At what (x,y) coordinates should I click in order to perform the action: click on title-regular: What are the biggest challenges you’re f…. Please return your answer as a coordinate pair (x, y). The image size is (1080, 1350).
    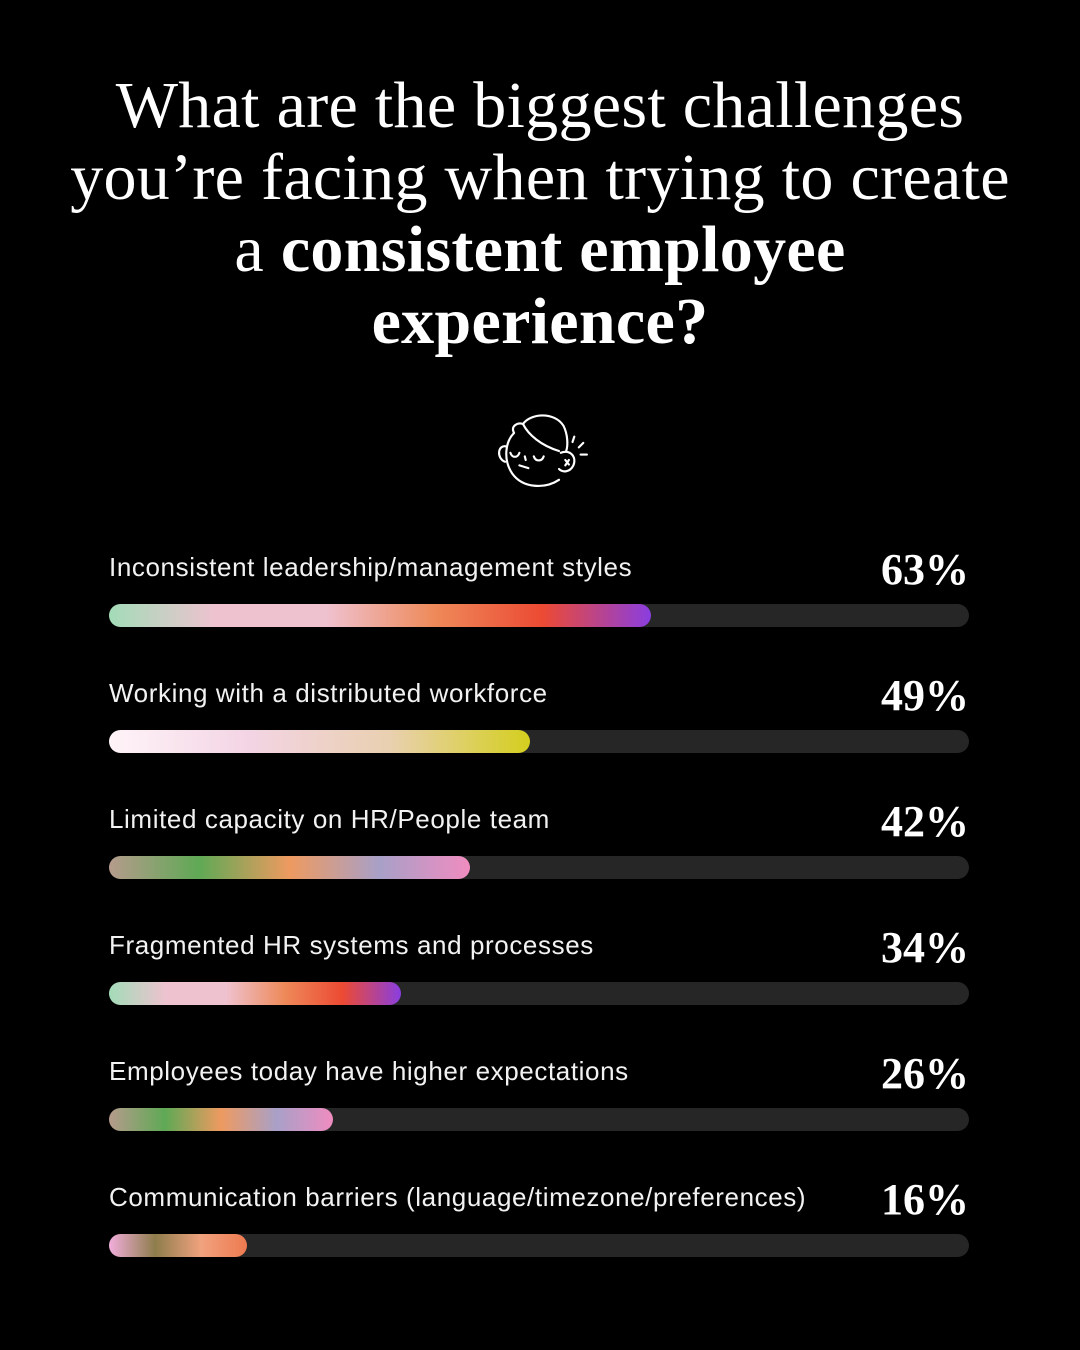
    Looking at the image, I should click on (540, 177).